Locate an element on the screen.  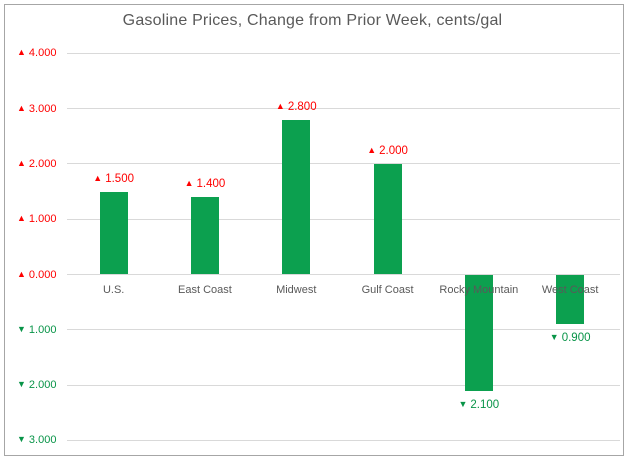
x-axis-category-label: Rocky Mountain is located at coordinates (479, 290).